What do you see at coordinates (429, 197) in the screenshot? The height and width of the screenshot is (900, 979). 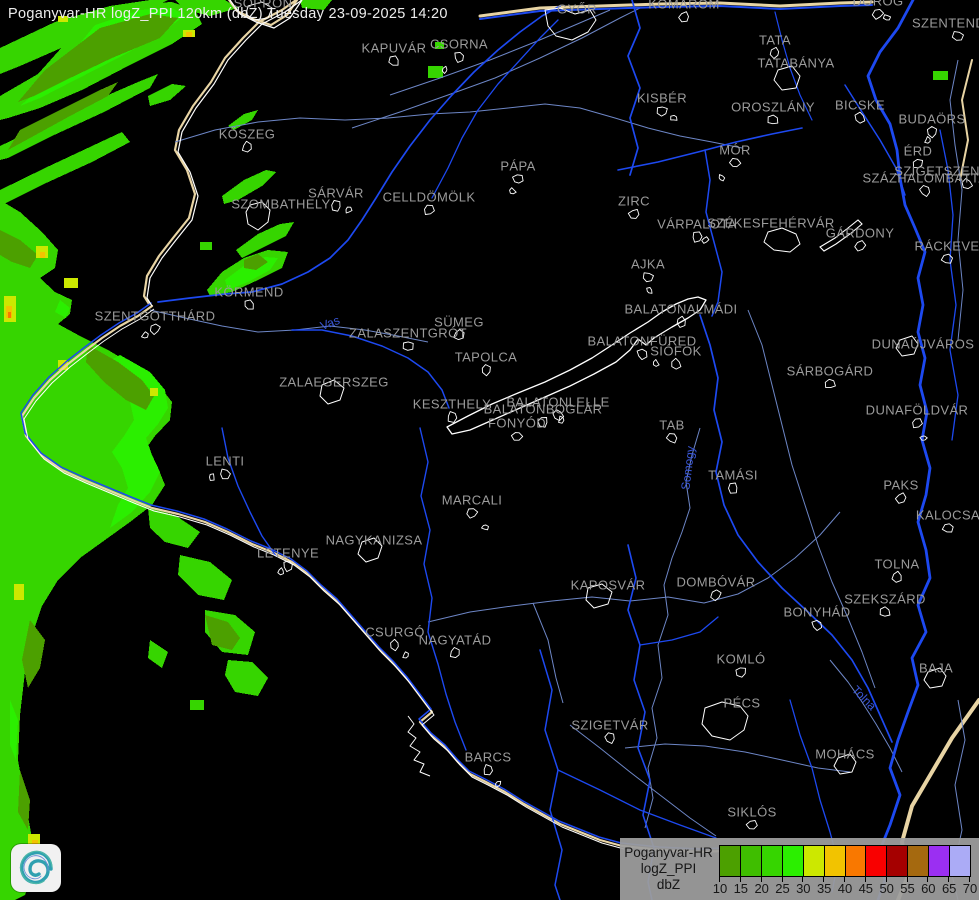 I see `city-label: CELLDÖMÖLK` at bounding box center [429, 197].